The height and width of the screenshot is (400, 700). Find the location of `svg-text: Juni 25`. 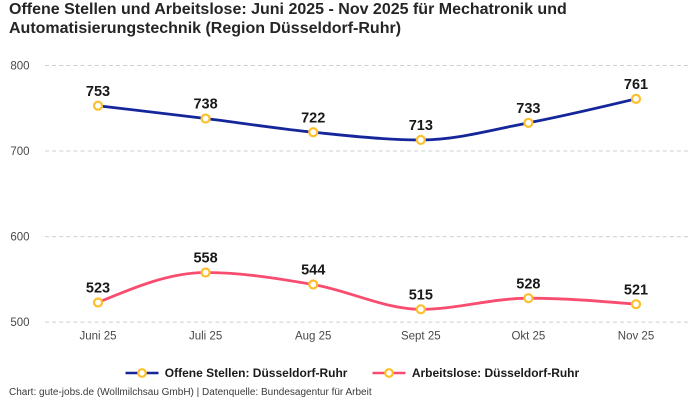

svg-text: Juni 25 is located at coordinates (97, 337).